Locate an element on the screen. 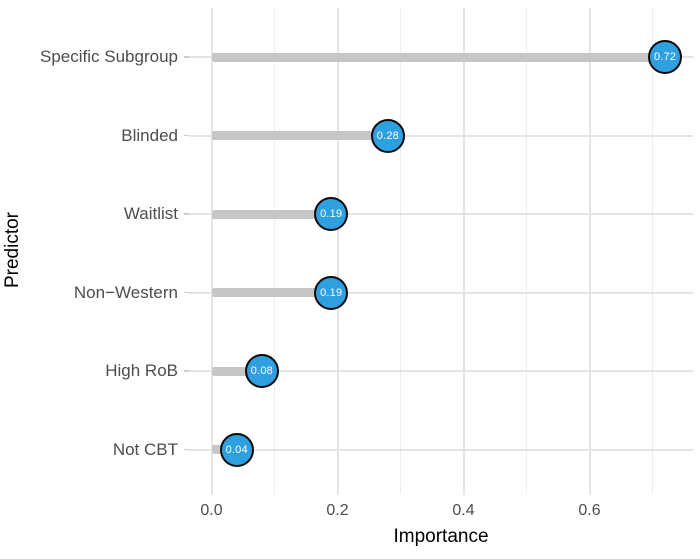 The height and width of the screenshot is (559, 700). y-axis-category-label: Blinded is located at coordinates (149, 135).